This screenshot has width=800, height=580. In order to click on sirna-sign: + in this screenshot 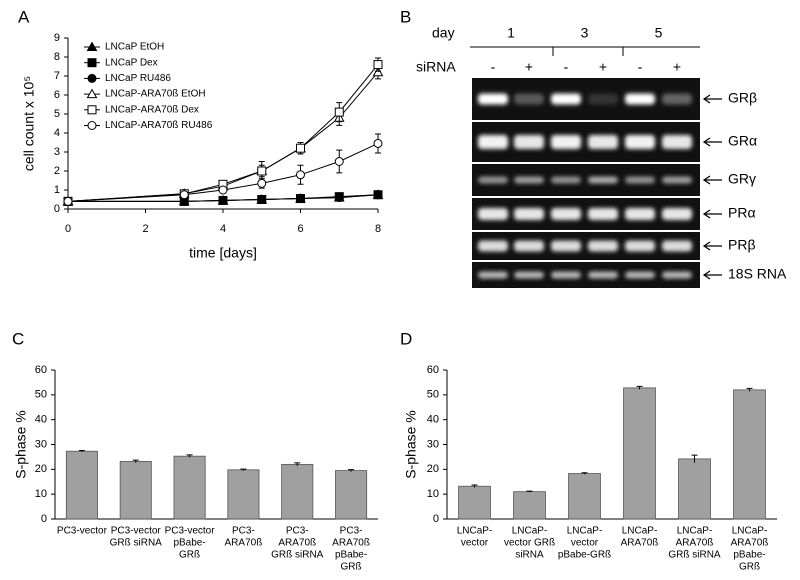, I will do `click(677, 67)`.